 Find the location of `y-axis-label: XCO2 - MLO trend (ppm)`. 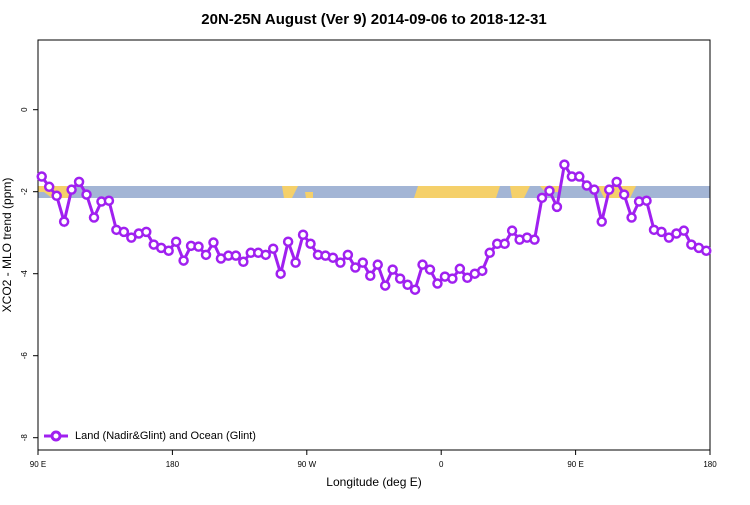

y-axis-label: XCO2 - MLO trend (ppm) is located at coordinates (7, 245).